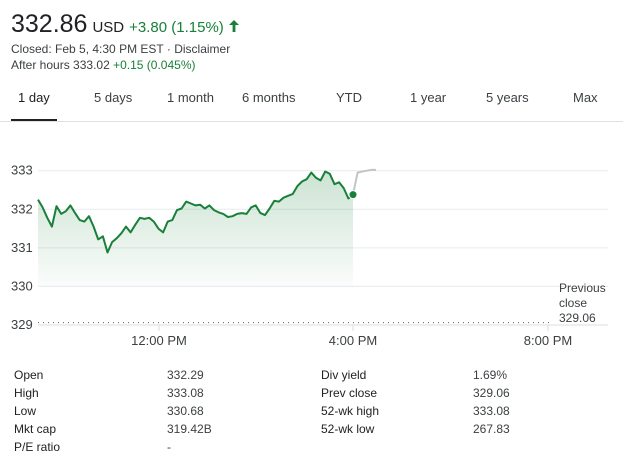 The height and width of the screenshot is (468, 623). Describe the element at coordinates (185, 375) in the screenshot. I see `stat-value-open: 332.29` at that location.